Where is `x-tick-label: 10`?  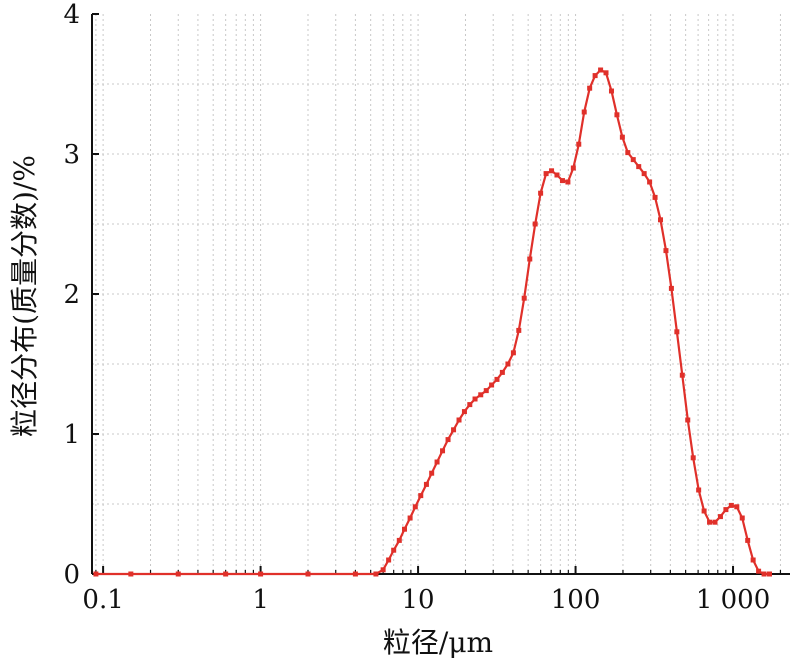 x-tick-label: 10 is located at coordinates (418, 600).